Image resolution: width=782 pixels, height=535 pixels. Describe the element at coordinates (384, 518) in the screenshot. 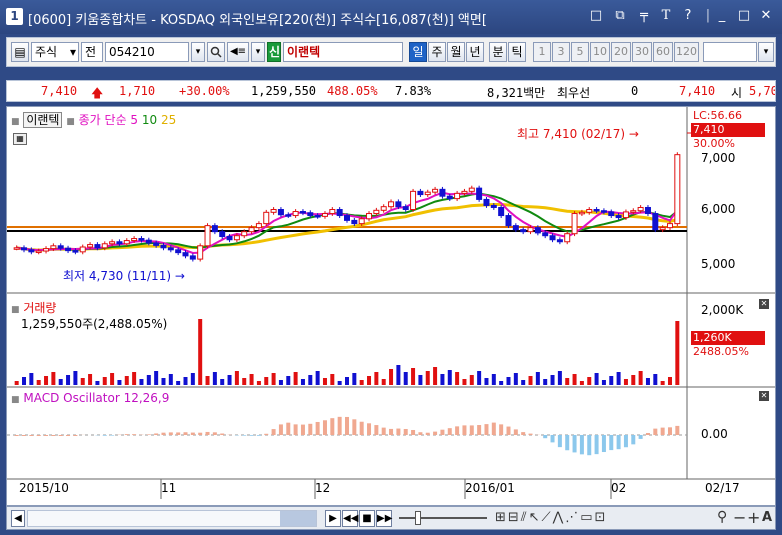

I see `fast-forward-icon: ▶▶` at that location.